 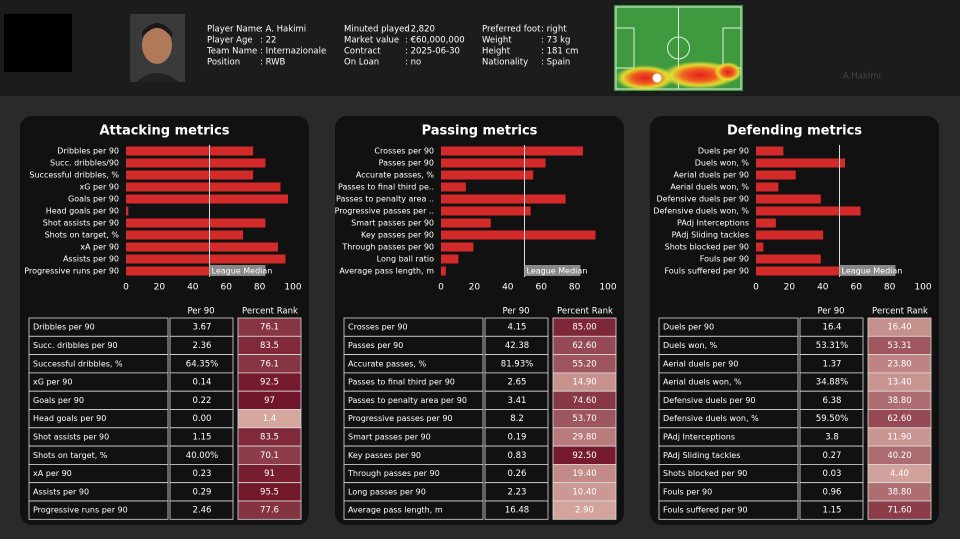 What do you see at coordinates (703, 199) in the screenshot?
I see `y-tick-label: Defensive duels per 90` at bounding box center [703, 199].